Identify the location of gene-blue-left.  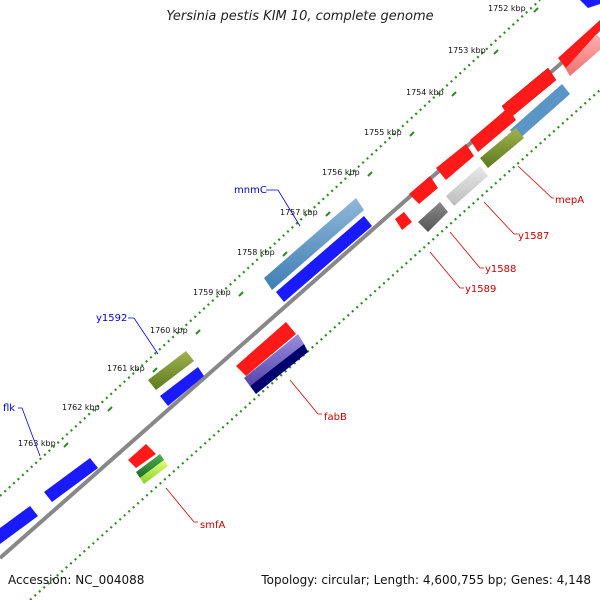
(19, 525).